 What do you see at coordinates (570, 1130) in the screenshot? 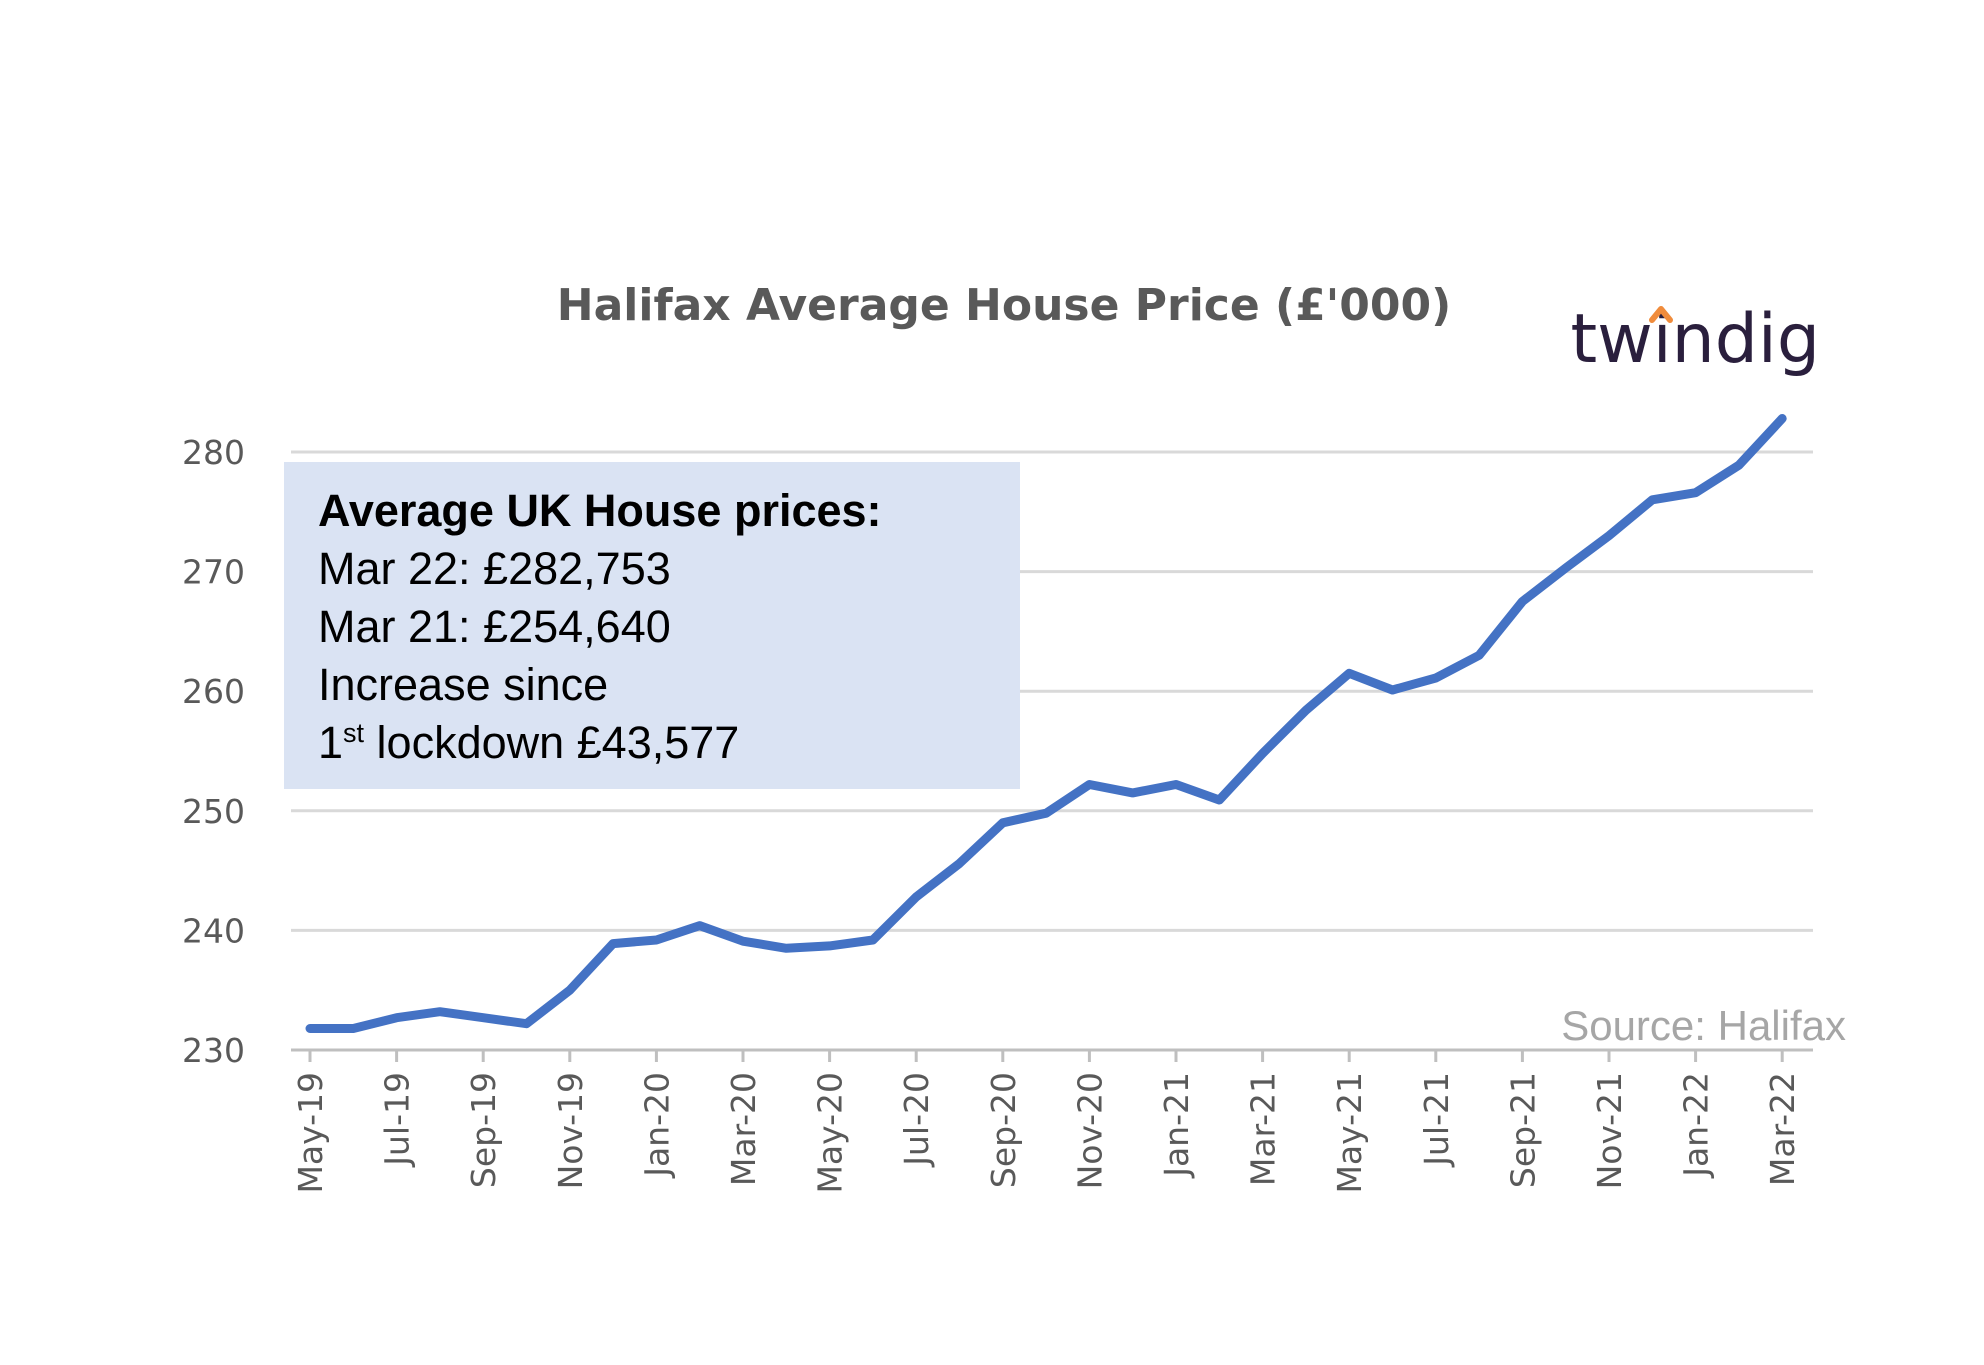
I see `x-tick-label-Nov-19: Nov-19` at bounding box center [570, 1130].